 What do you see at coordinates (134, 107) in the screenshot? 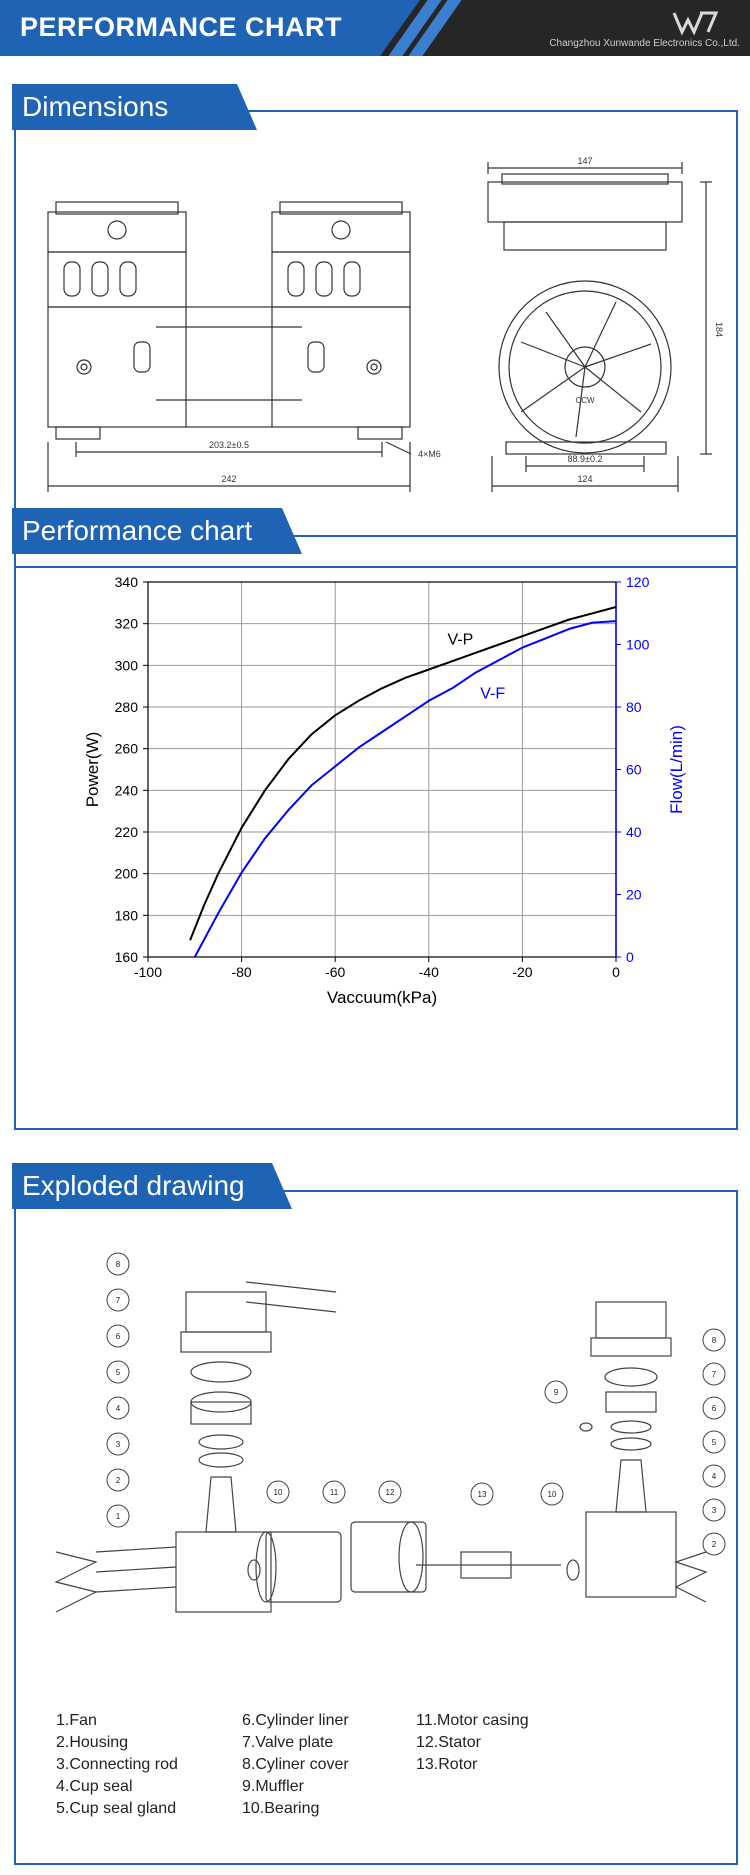
I see `section-title-dimensions: Dimensions` at bounding box center [134, 107].